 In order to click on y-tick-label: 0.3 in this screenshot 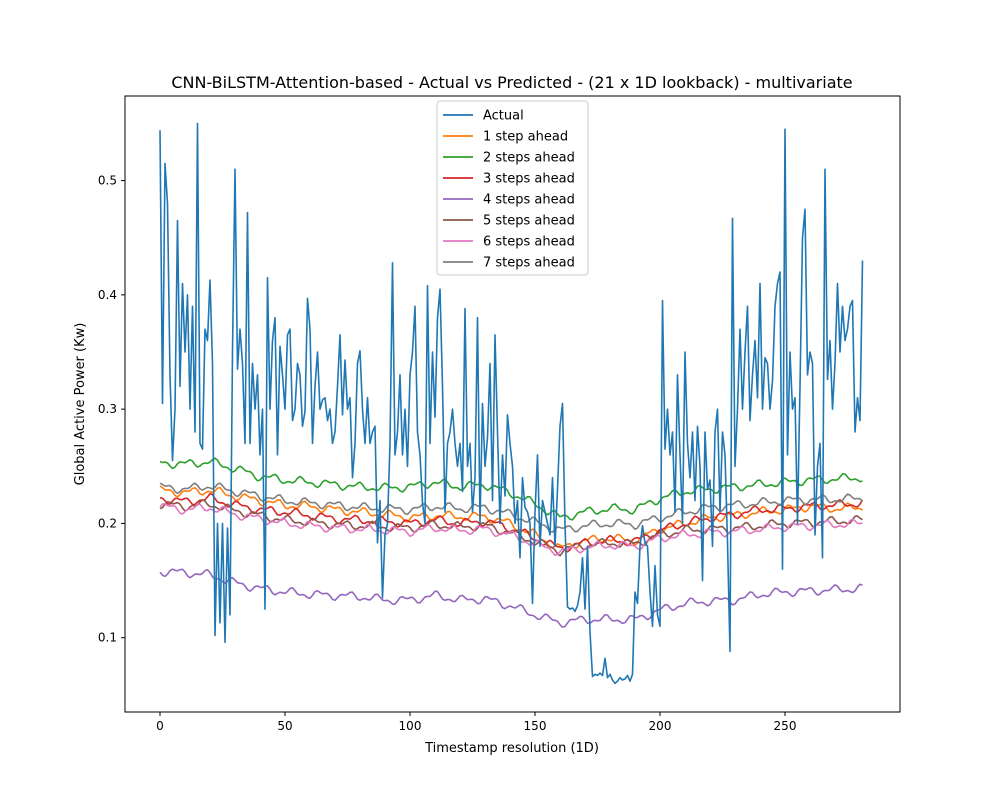, I will do `click(107, 409)`.